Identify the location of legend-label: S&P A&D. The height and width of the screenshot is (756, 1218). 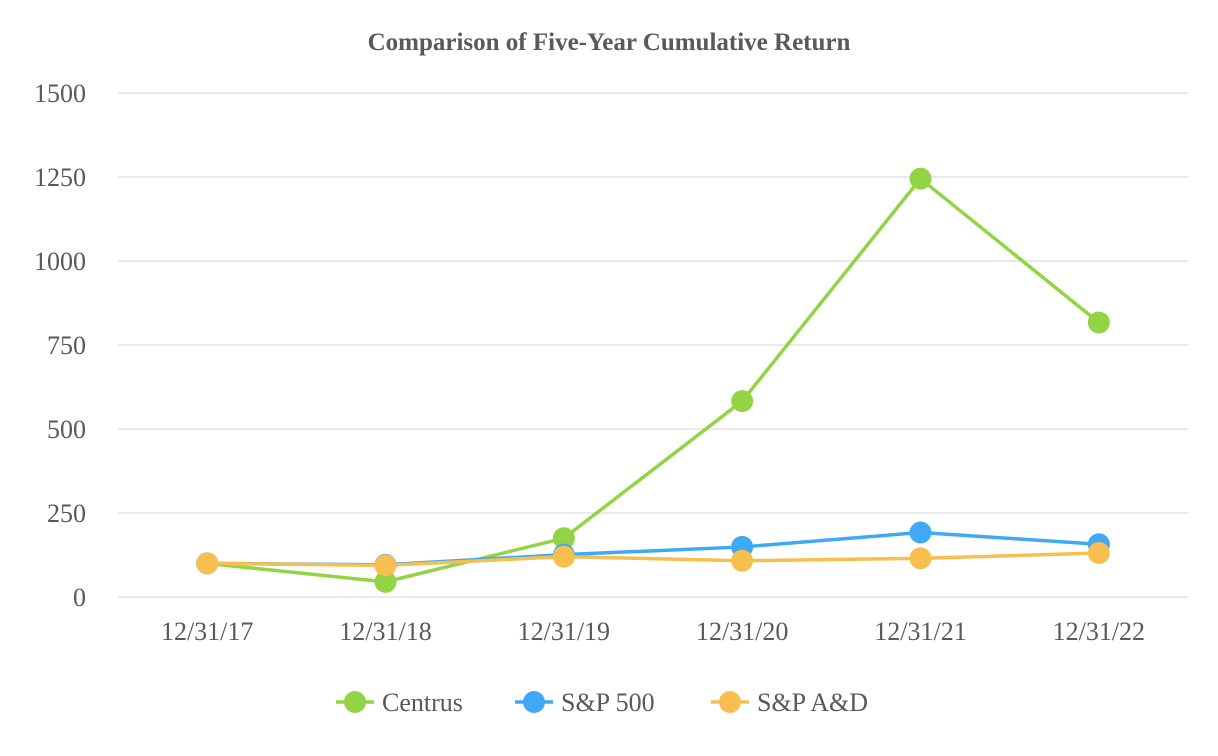
(812, 702).